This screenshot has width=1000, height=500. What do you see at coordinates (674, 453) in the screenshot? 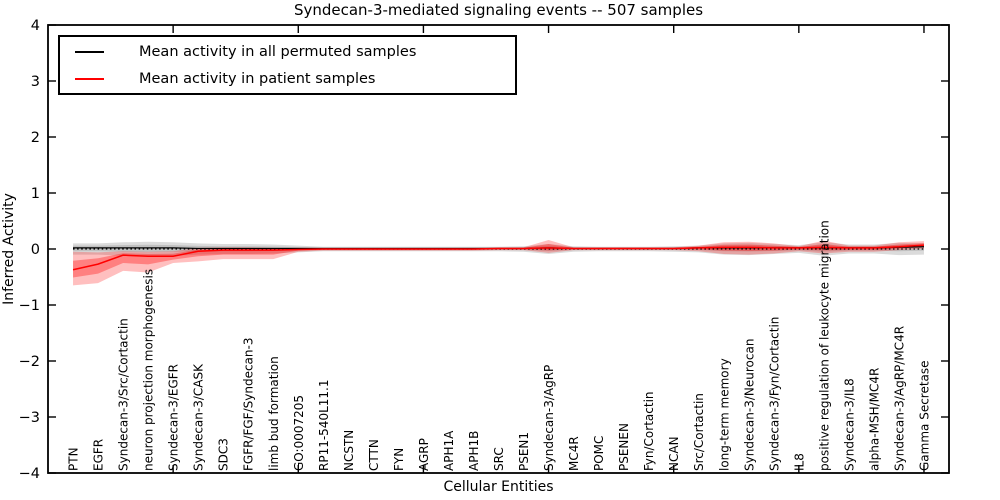
I see `category-label: NCAN` at bounding box center [674, 453].